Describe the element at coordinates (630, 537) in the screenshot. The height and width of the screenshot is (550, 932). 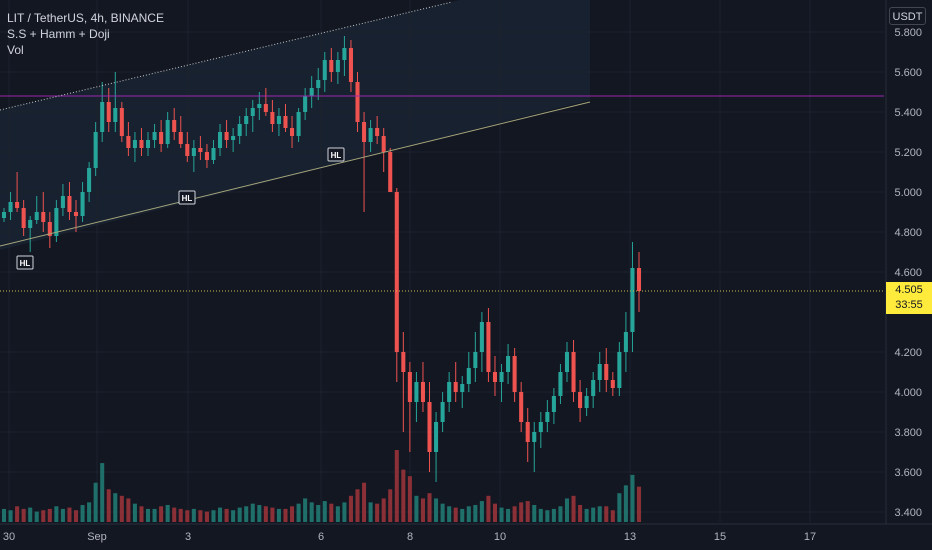
I see `x-tick-label: 13` at that location.